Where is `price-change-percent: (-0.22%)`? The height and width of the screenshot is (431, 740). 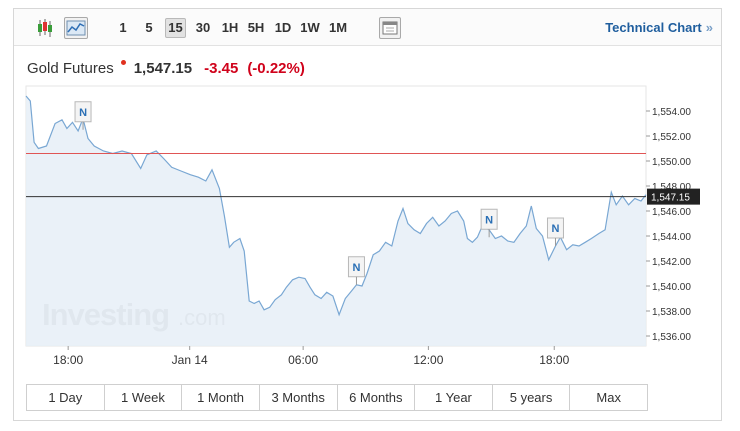
price-change-percent: (-0.22%) is located at coordinates (276, 68).